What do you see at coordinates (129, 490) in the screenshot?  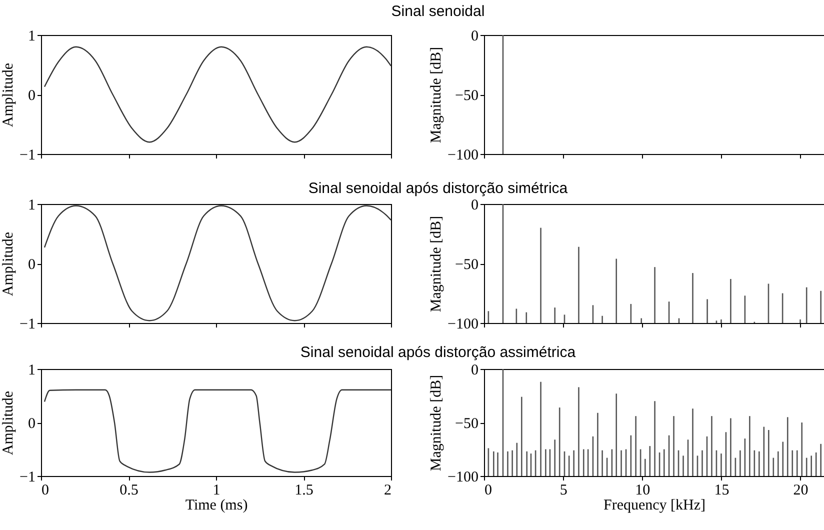 I see `x-tick-label: 0.5` at bounding box center [129, 490].